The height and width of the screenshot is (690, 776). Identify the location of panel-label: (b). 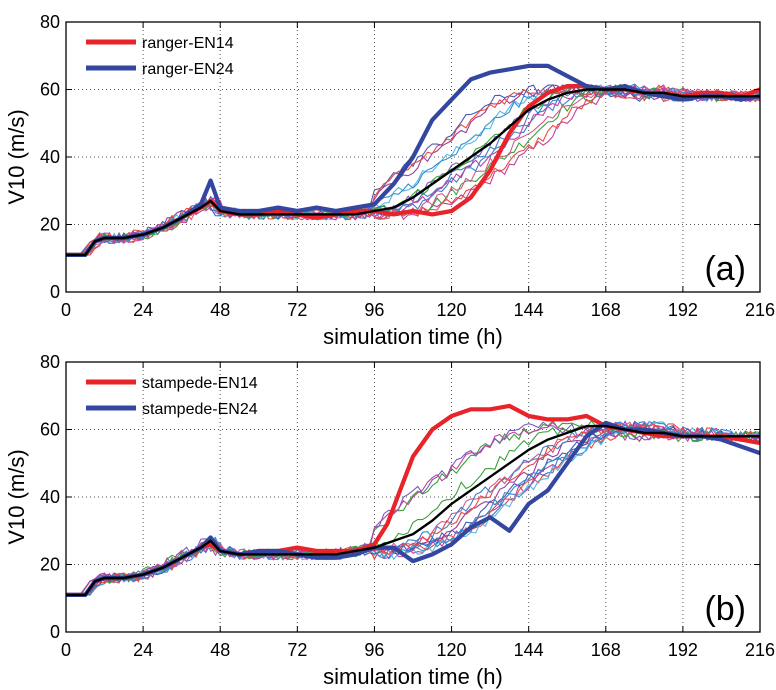
(725, 609).